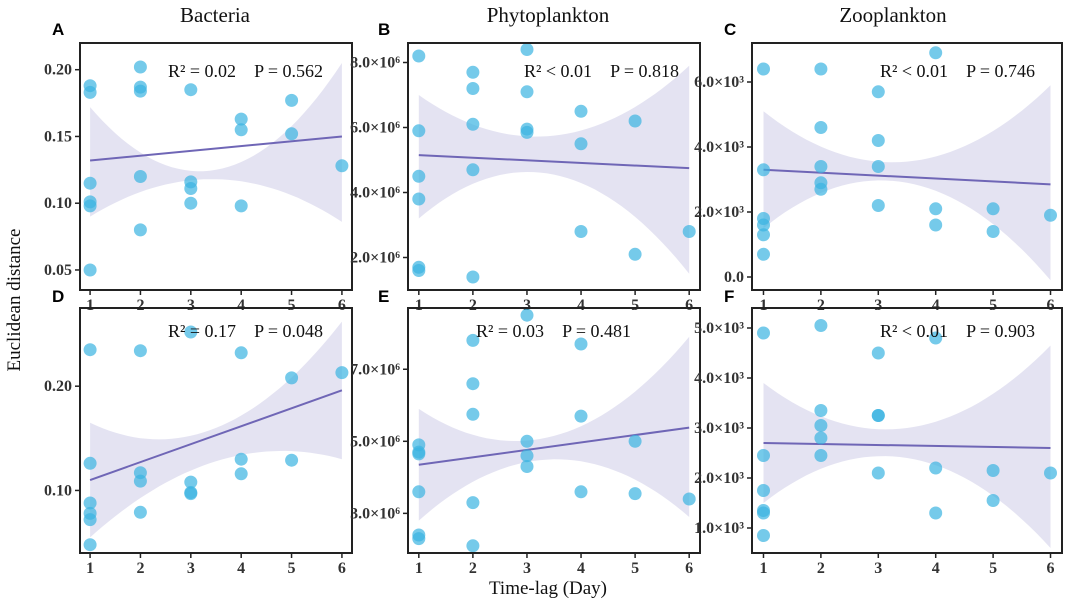 Image resolution: width=1072 pixels, height=603 pixels. Describe the element at coordinates (893, 15) in the screenshot. I see `title-zooplankton: Zooplankton` at that location.